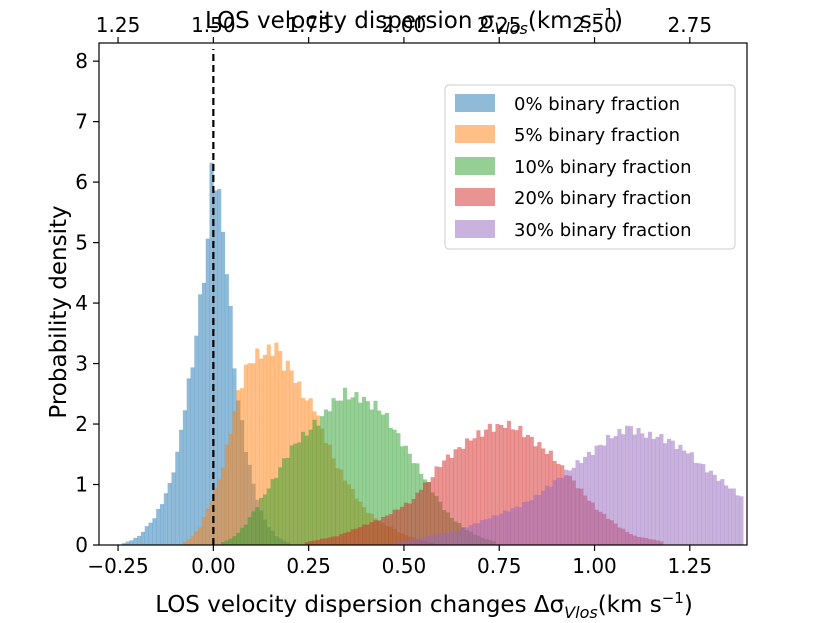 The image size is (830, 623). I want to click on top-x-tick-label: 2.00, so click(404, 25).